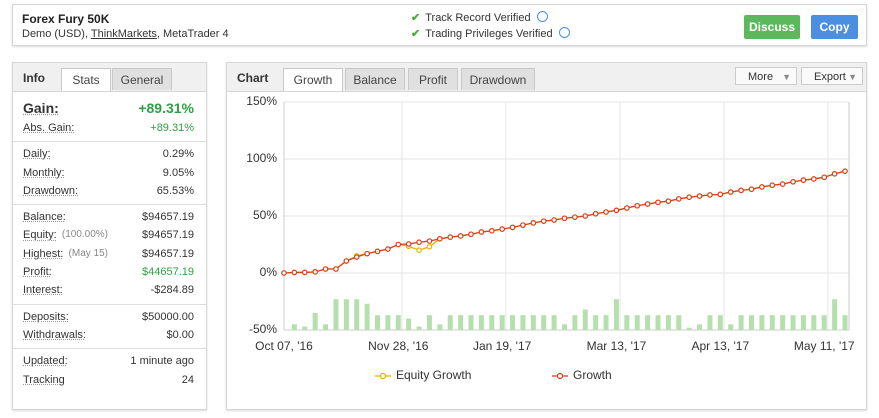 Image resolution: width=879 pixels, height=418 pixels. Describe the element at coordinates (489, 34) in the screenshot. I see `verification-label: Trading Privileges Verified` at that location.